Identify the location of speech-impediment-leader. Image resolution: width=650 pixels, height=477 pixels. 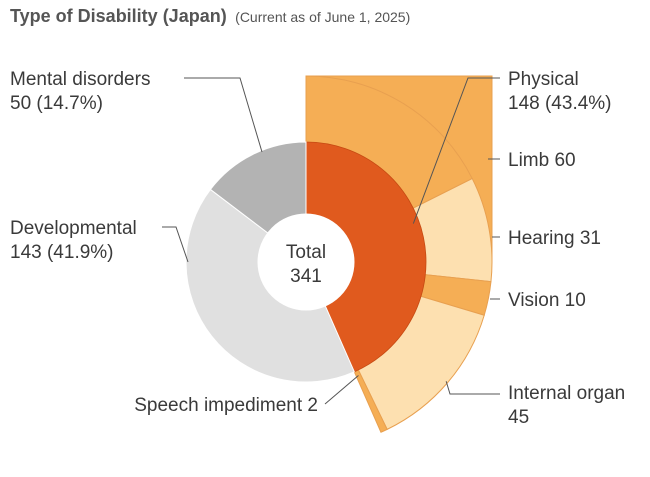
(341, 390).